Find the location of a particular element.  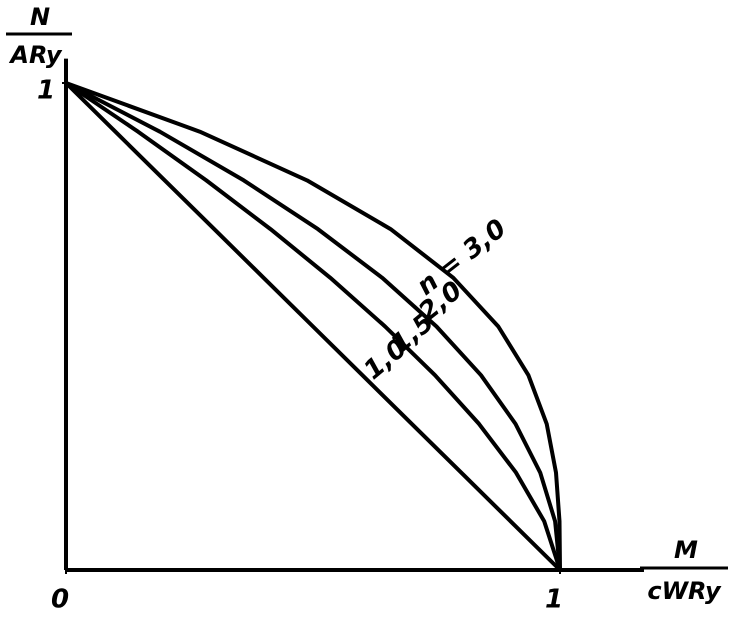

x-tick-label: 0 is located at coordinates (60, 600).